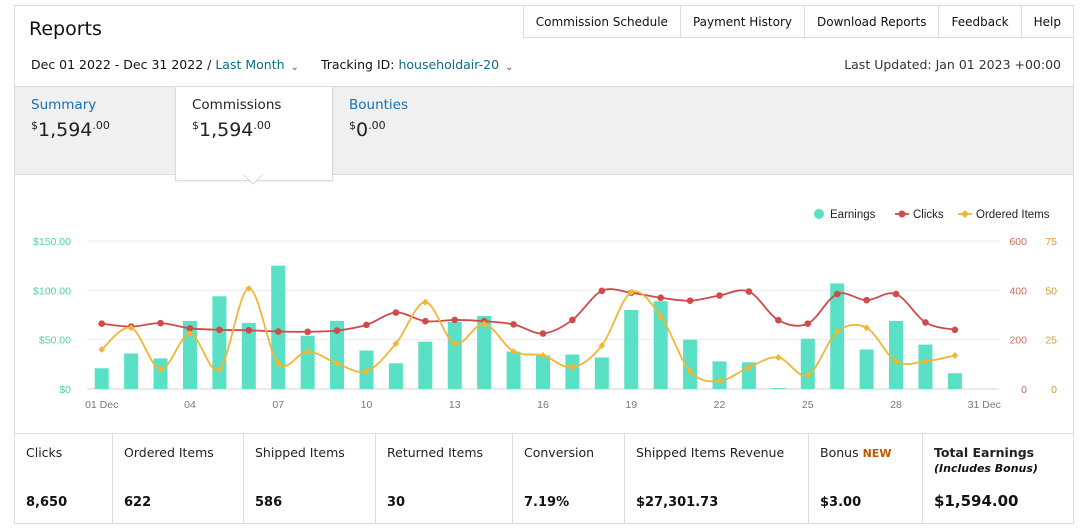 The height and width of the screenshot is (532, 1086). I want to click on tab-bounties: Bounties $0.00, so click(378, 131).